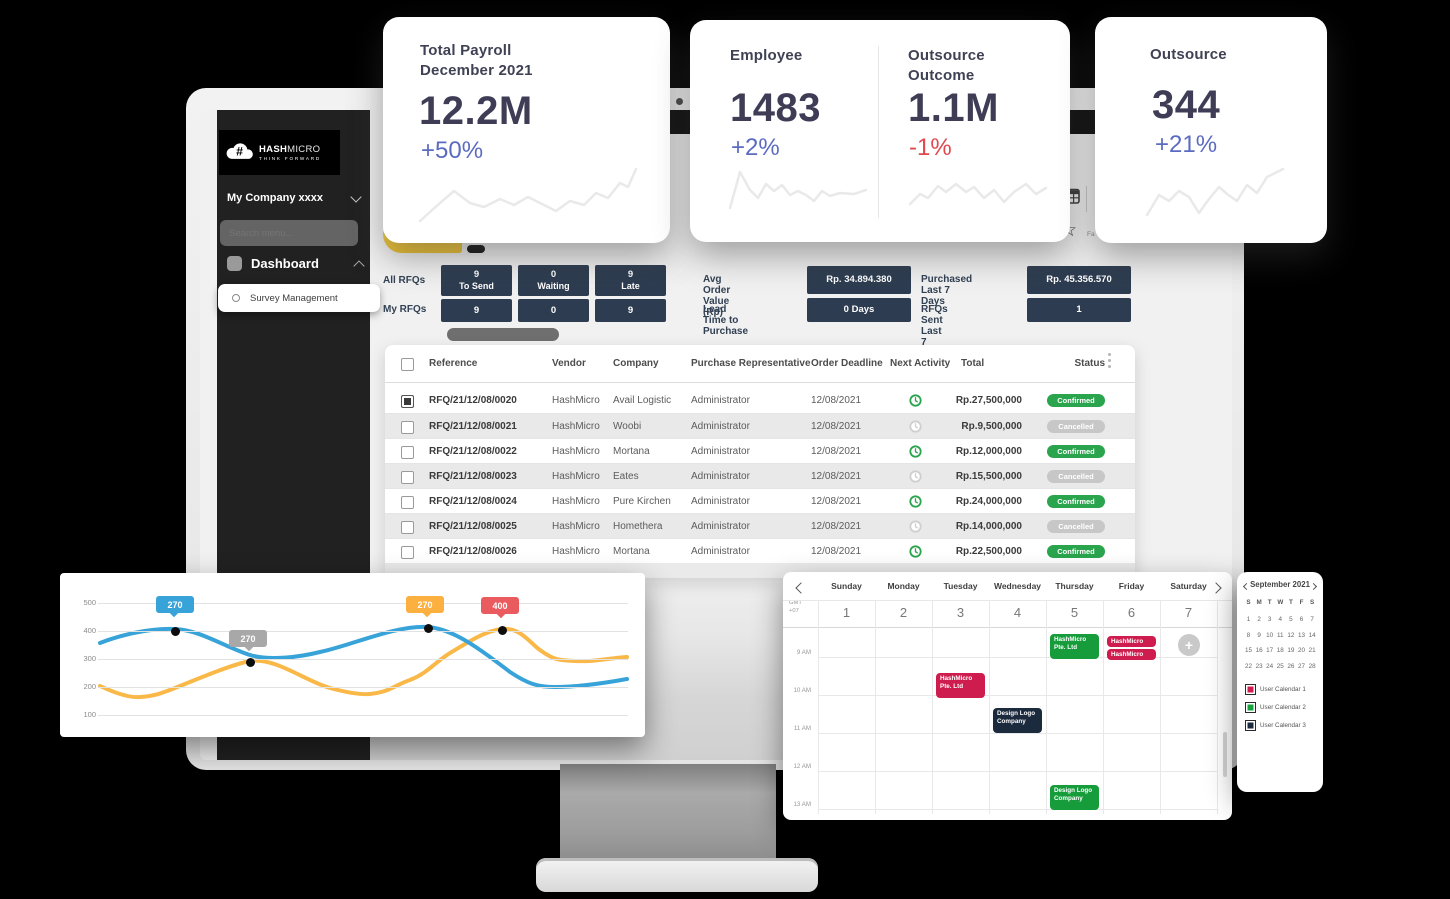 The image size is (1450, 899). Describe the element at coordinates (1131, 586) in the screenshot. I see `calendar-day-header: Friday` at that location.